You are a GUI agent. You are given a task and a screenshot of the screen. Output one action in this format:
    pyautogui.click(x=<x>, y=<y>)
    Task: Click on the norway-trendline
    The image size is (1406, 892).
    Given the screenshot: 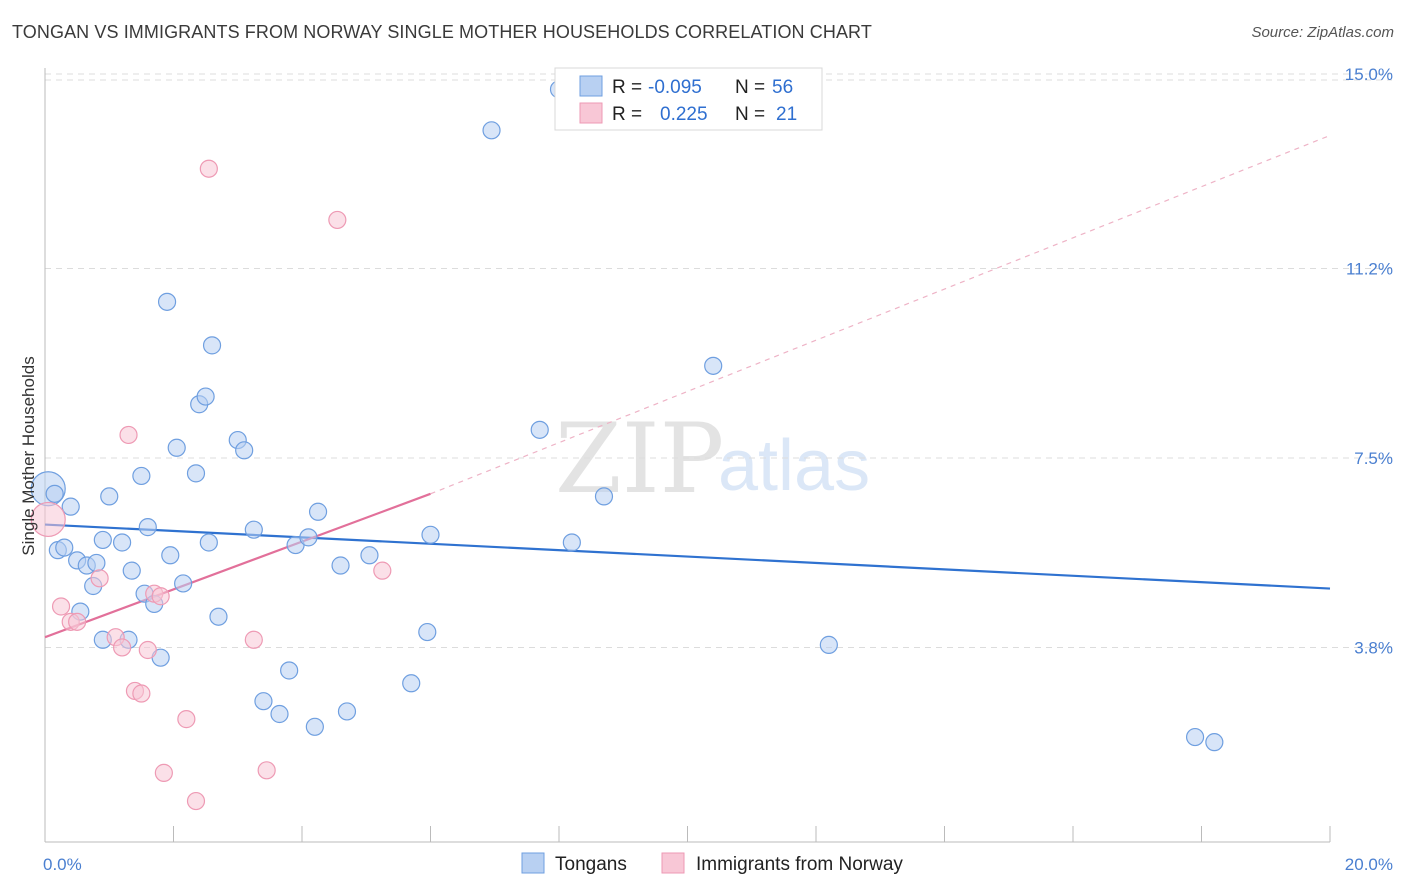 What is the action you would take?
    pyautogui.click(x=237, y=565)
    